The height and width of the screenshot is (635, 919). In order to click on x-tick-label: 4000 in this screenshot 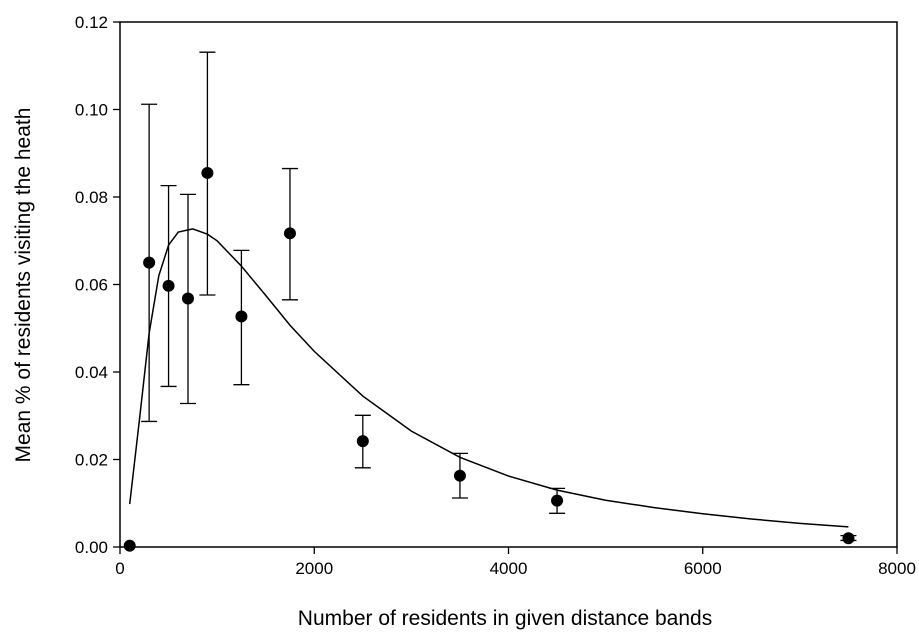, I will do `click(509, 568)`.